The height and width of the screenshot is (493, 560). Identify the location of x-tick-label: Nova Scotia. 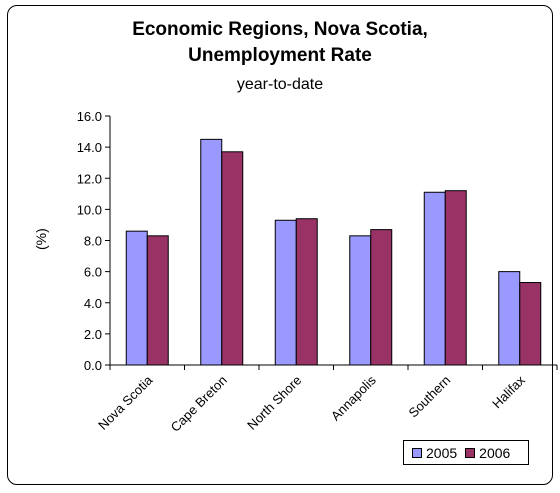
(125, 402).